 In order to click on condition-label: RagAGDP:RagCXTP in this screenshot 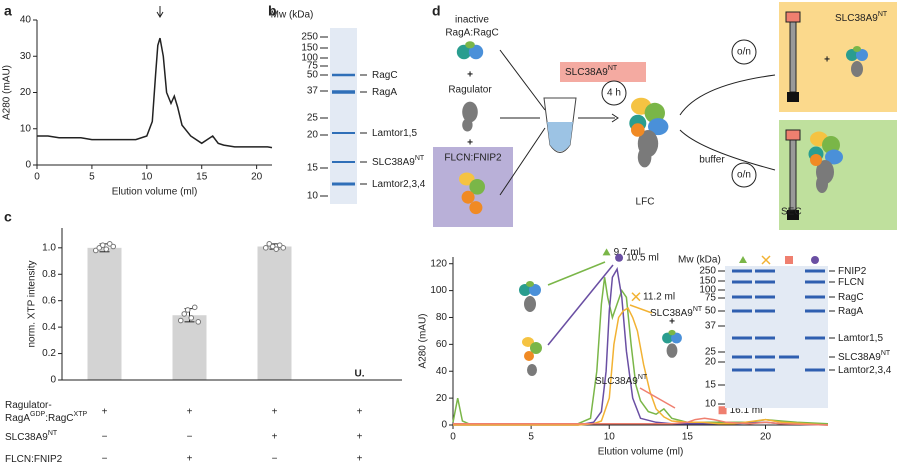, I will do `click(46, 417)`.